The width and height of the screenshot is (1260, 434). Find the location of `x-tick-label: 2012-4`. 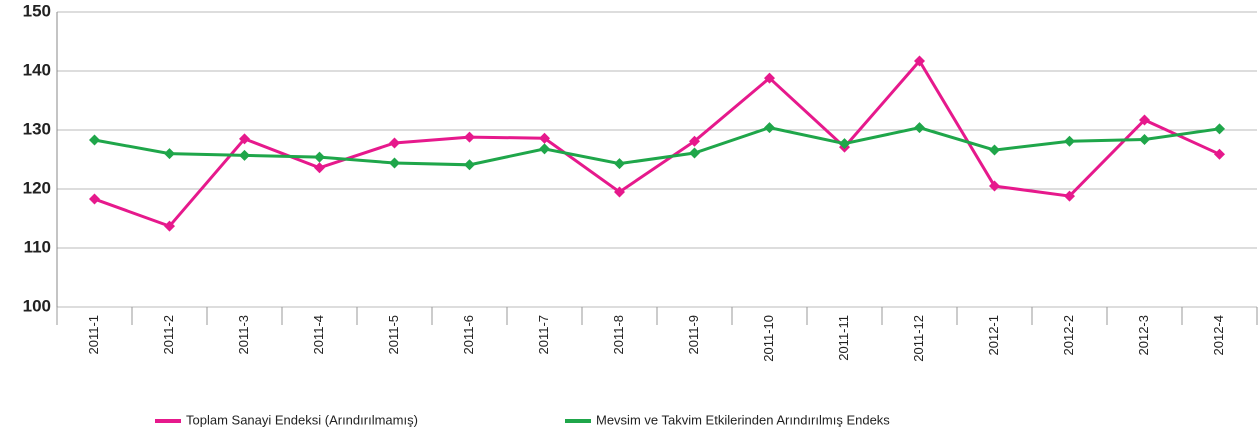

x-tick-label: 2012-4 is located at coordinates (1218, 335).